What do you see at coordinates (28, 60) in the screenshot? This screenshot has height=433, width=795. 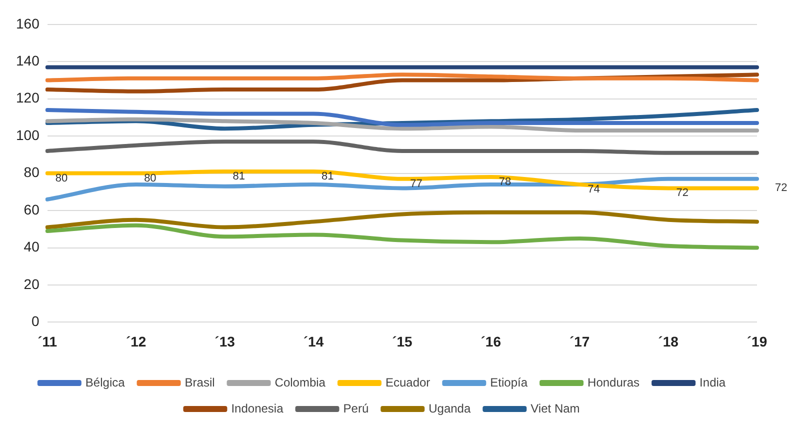 I see `y-tick-label: 140` at bounding box center [28, 60].